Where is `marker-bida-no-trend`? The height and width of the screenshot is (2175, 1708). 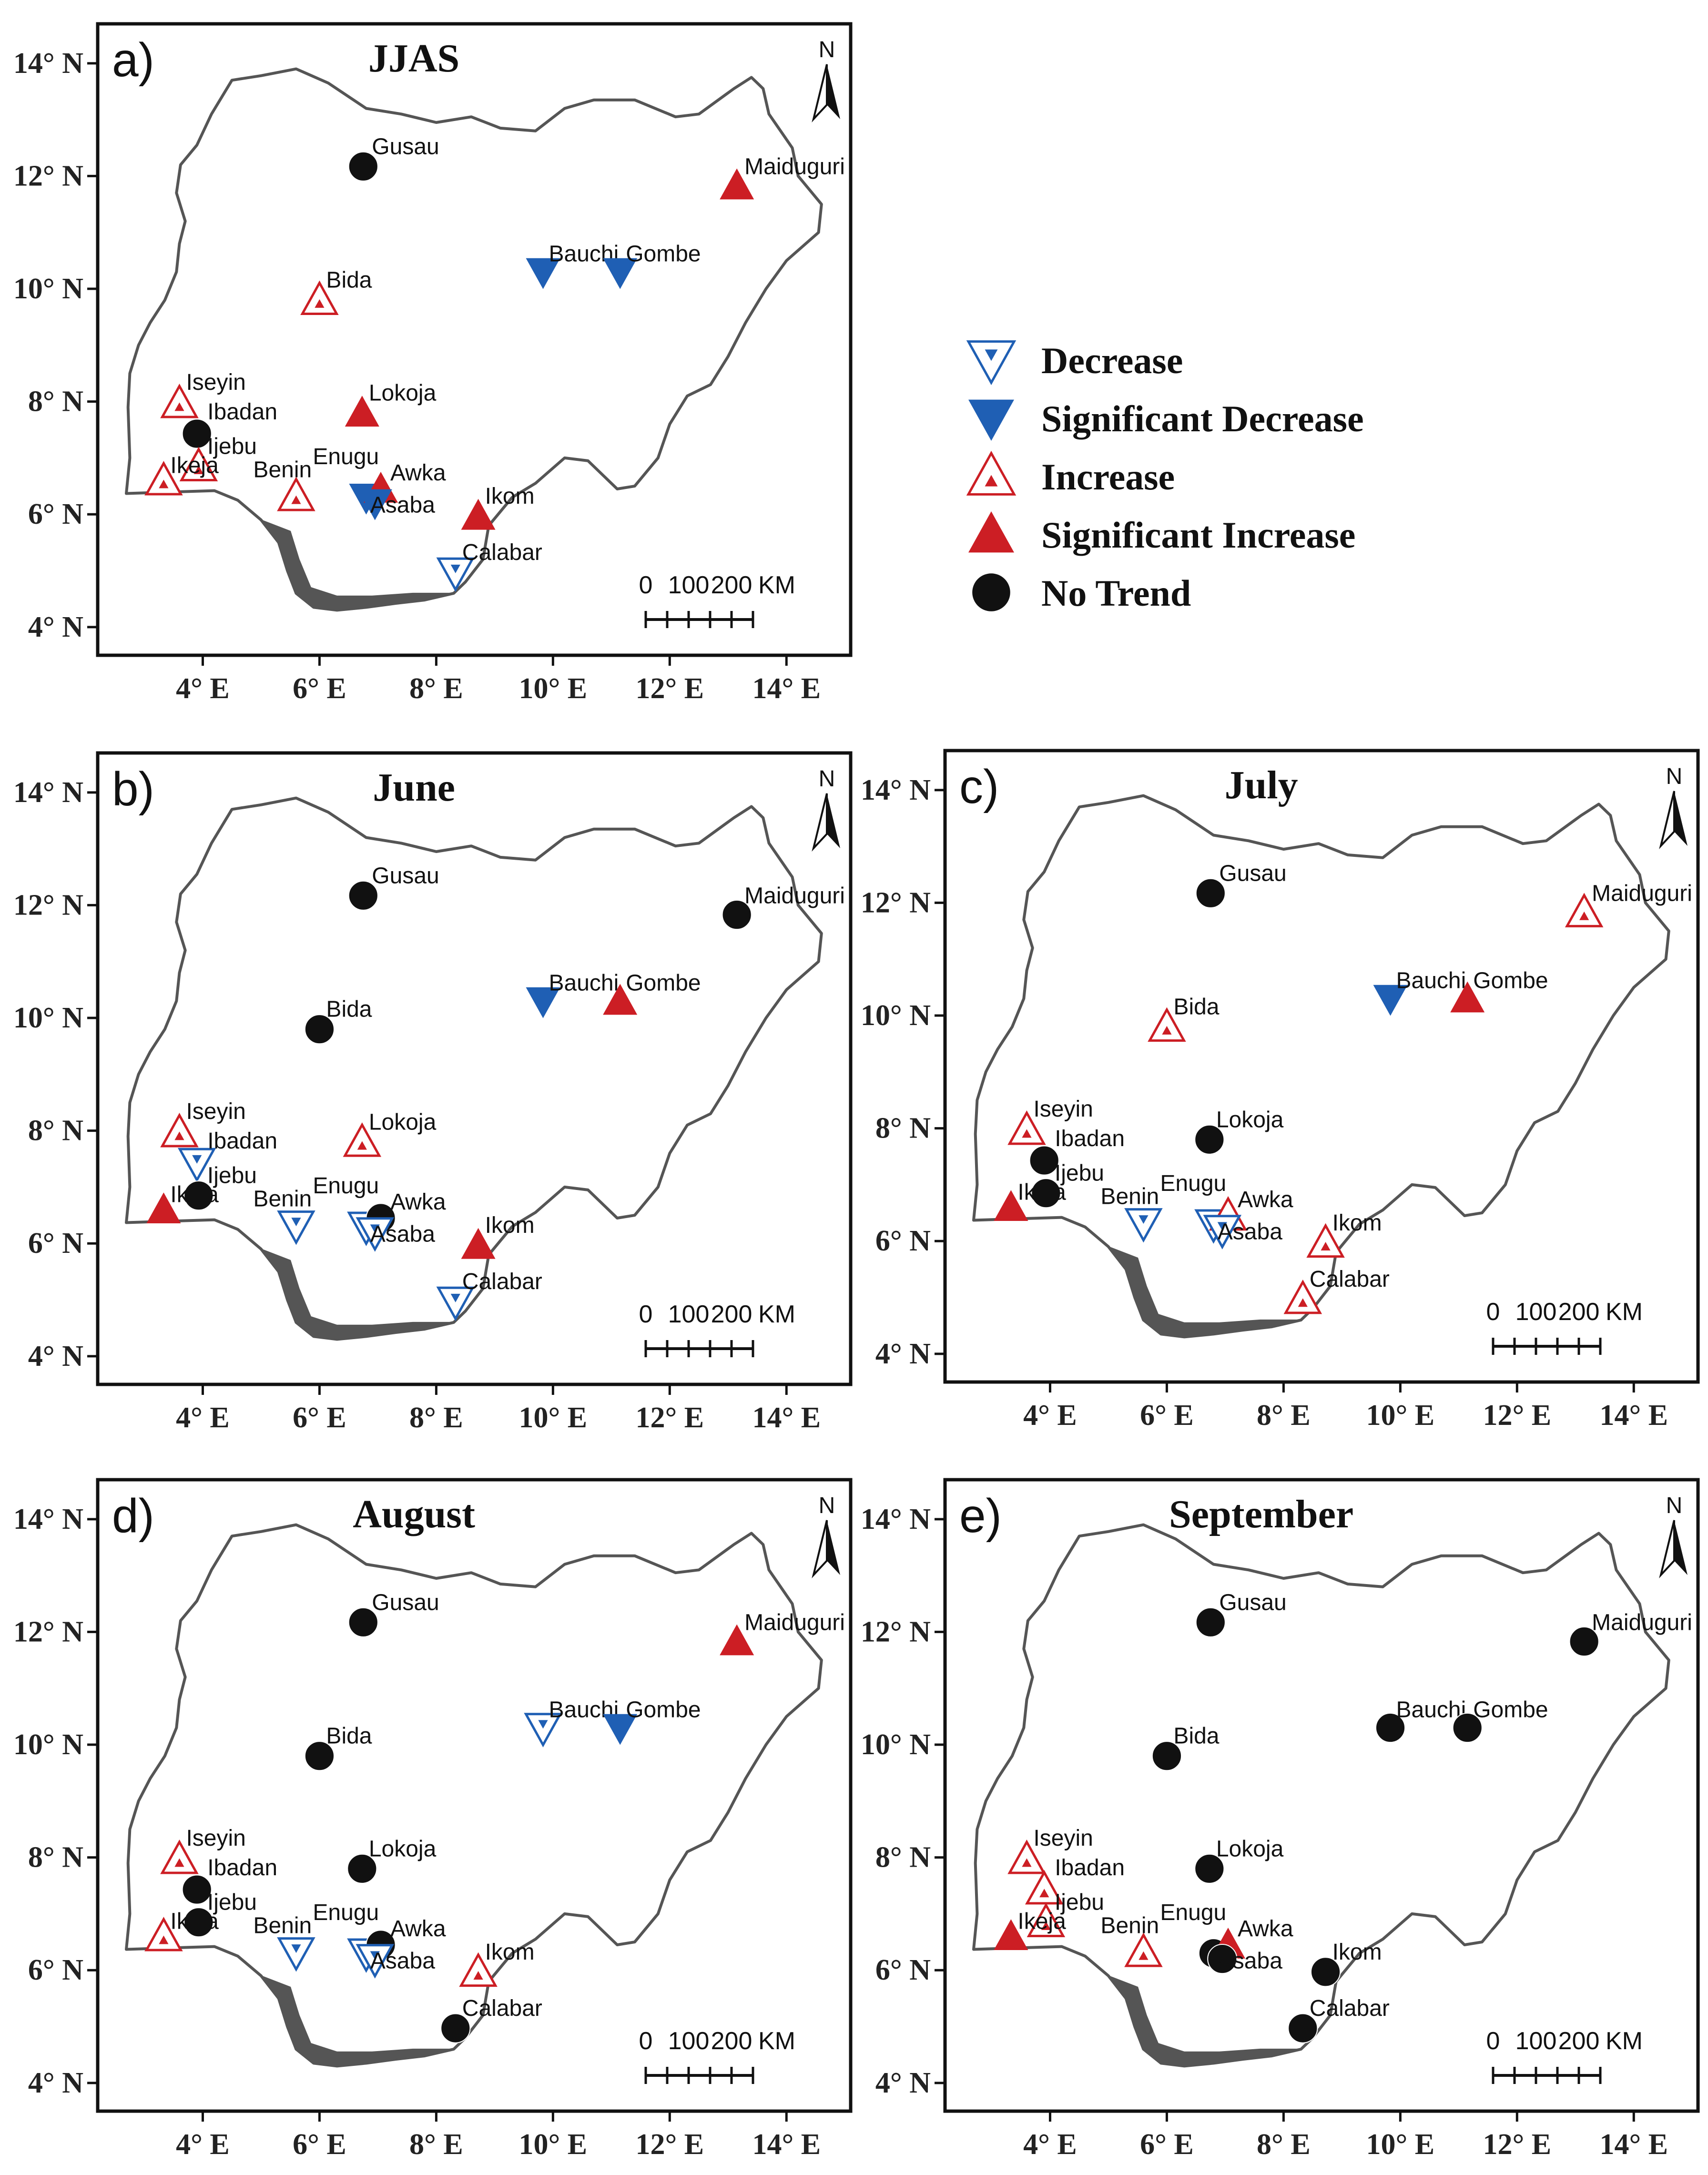
marker-bida-no-trend is located at coordinates (320, 1029).